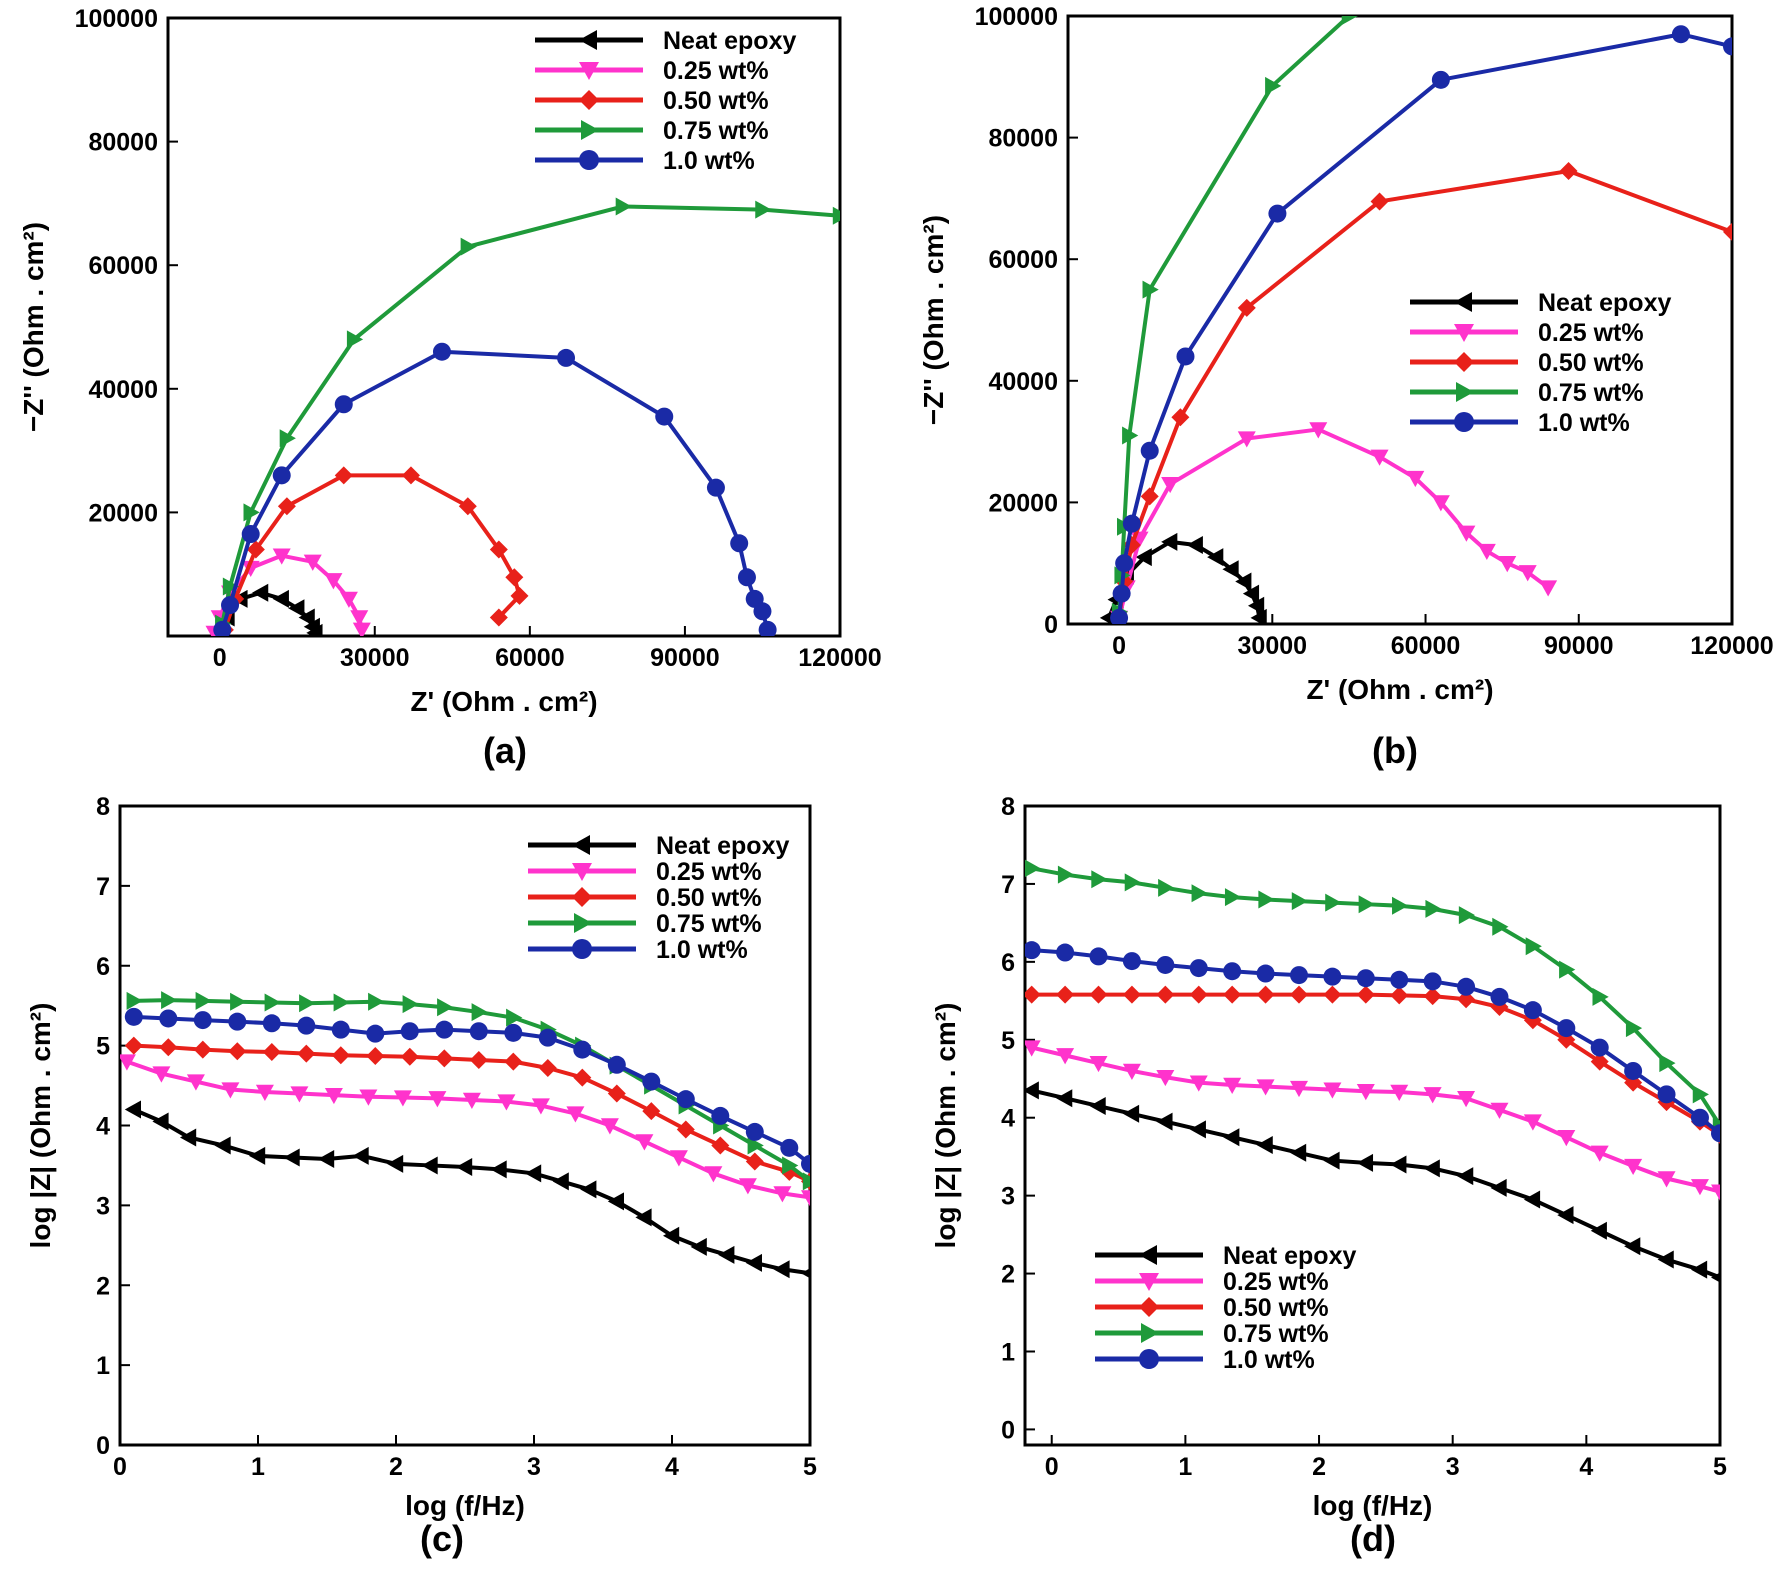 This screenshot has height=1582, width=1777. I want to click on x-tick-label: 5, so click(1720, 1467).